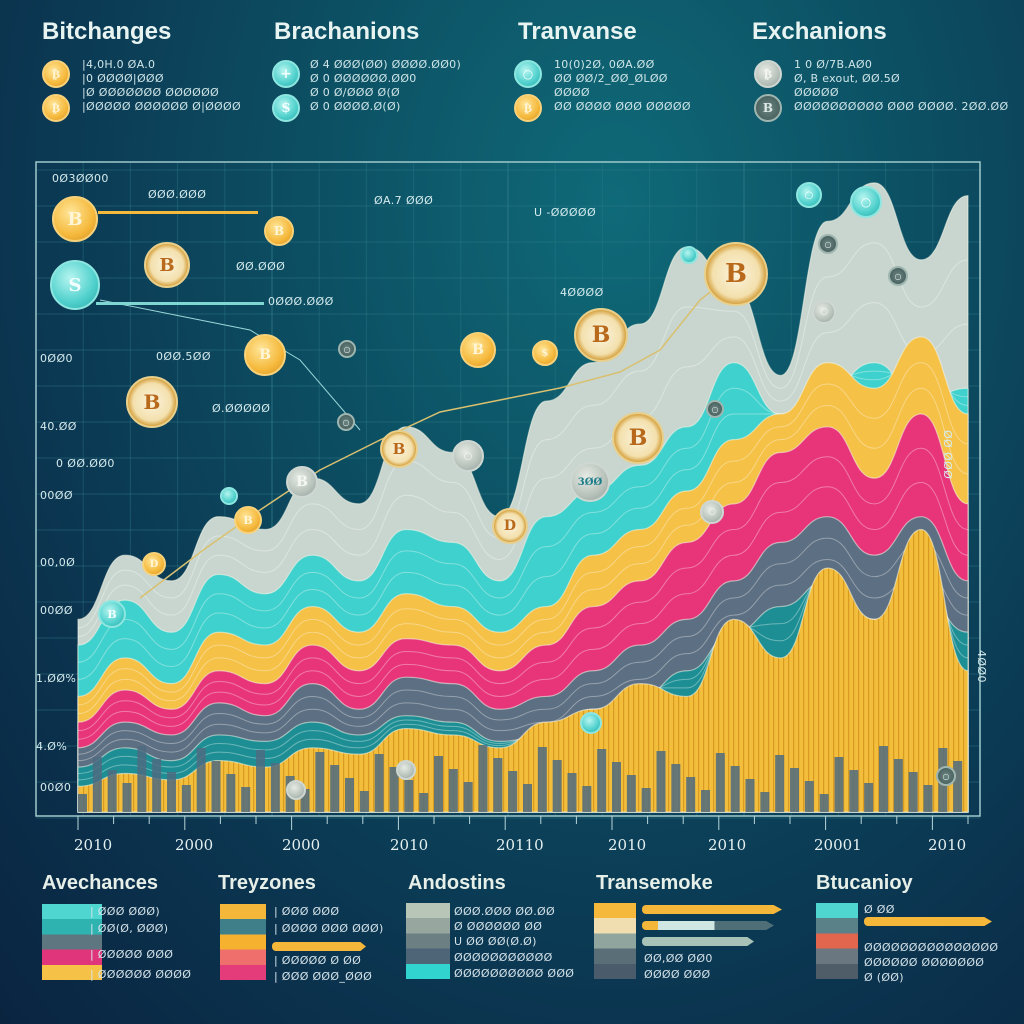  Describe the element at coordinates (183, 356) in the screenshot. I see `annotation: 0ØØ.5ØØ` at that location.